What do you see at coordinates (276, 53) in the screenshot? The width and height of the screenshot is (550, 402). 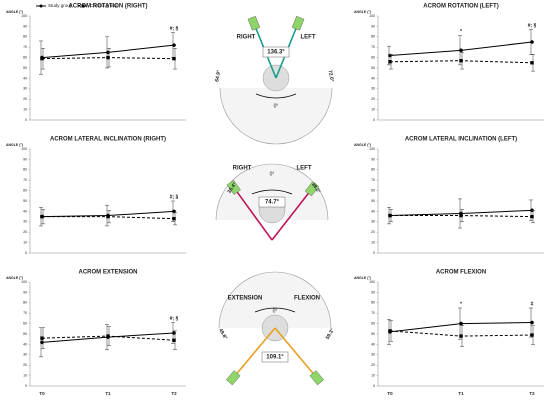 I see `total-angle: 136.3°` at bounding box center [276, 53].